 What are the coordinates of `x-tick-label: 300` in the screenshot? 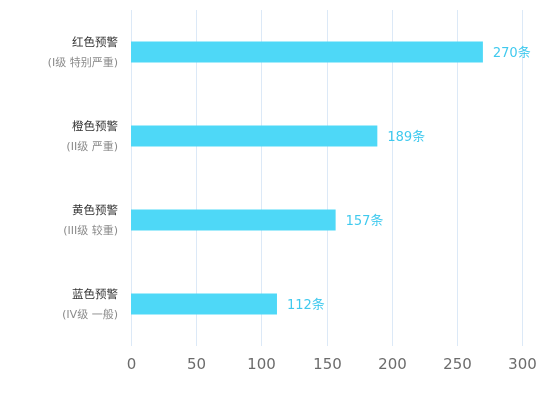 It's located at (522, 364).